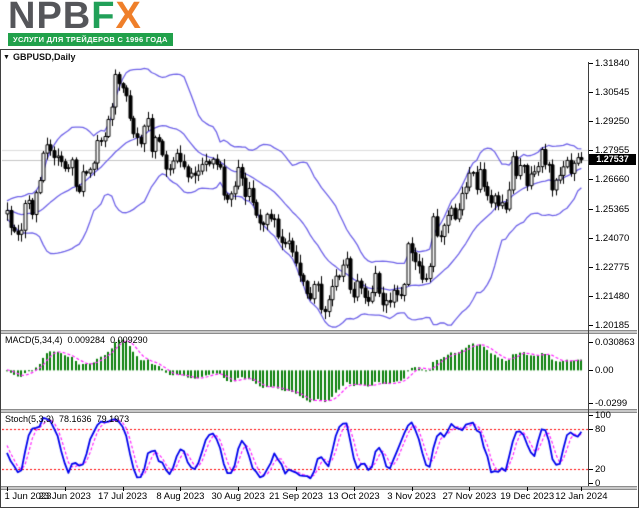 This screenshot has width=639, height=508. I want to click on stoch-axis-label: 80, so click(600, 429).